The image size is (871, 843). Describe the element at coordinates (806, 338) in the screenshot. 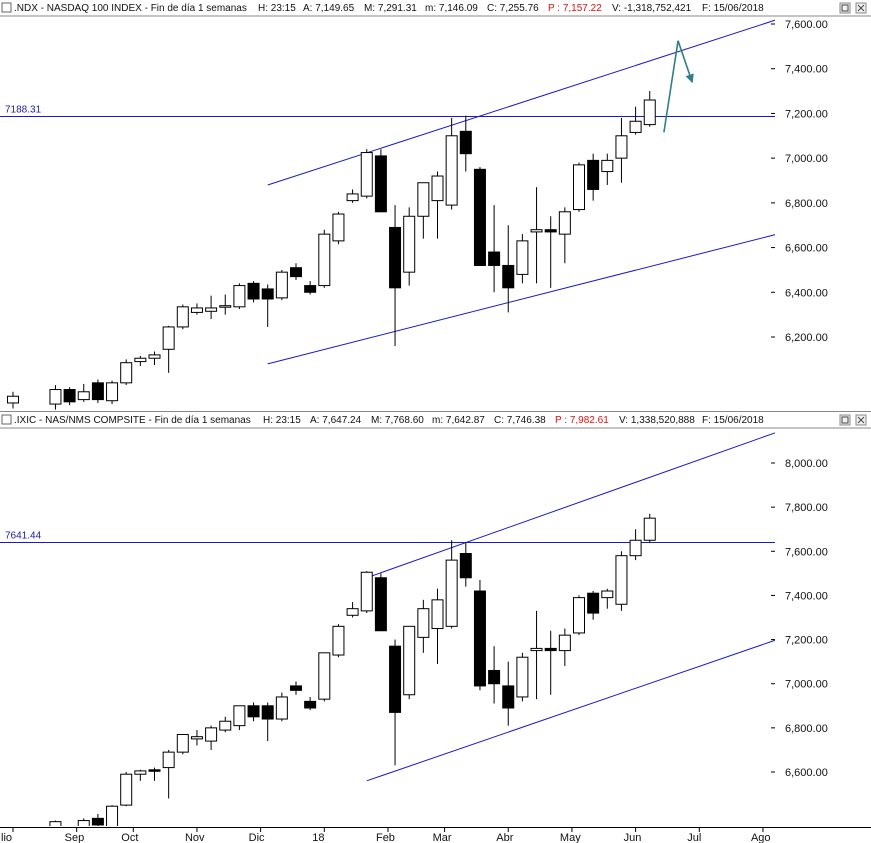

I see `panel-ndx-ytick-label: 6,200.00` at that location.